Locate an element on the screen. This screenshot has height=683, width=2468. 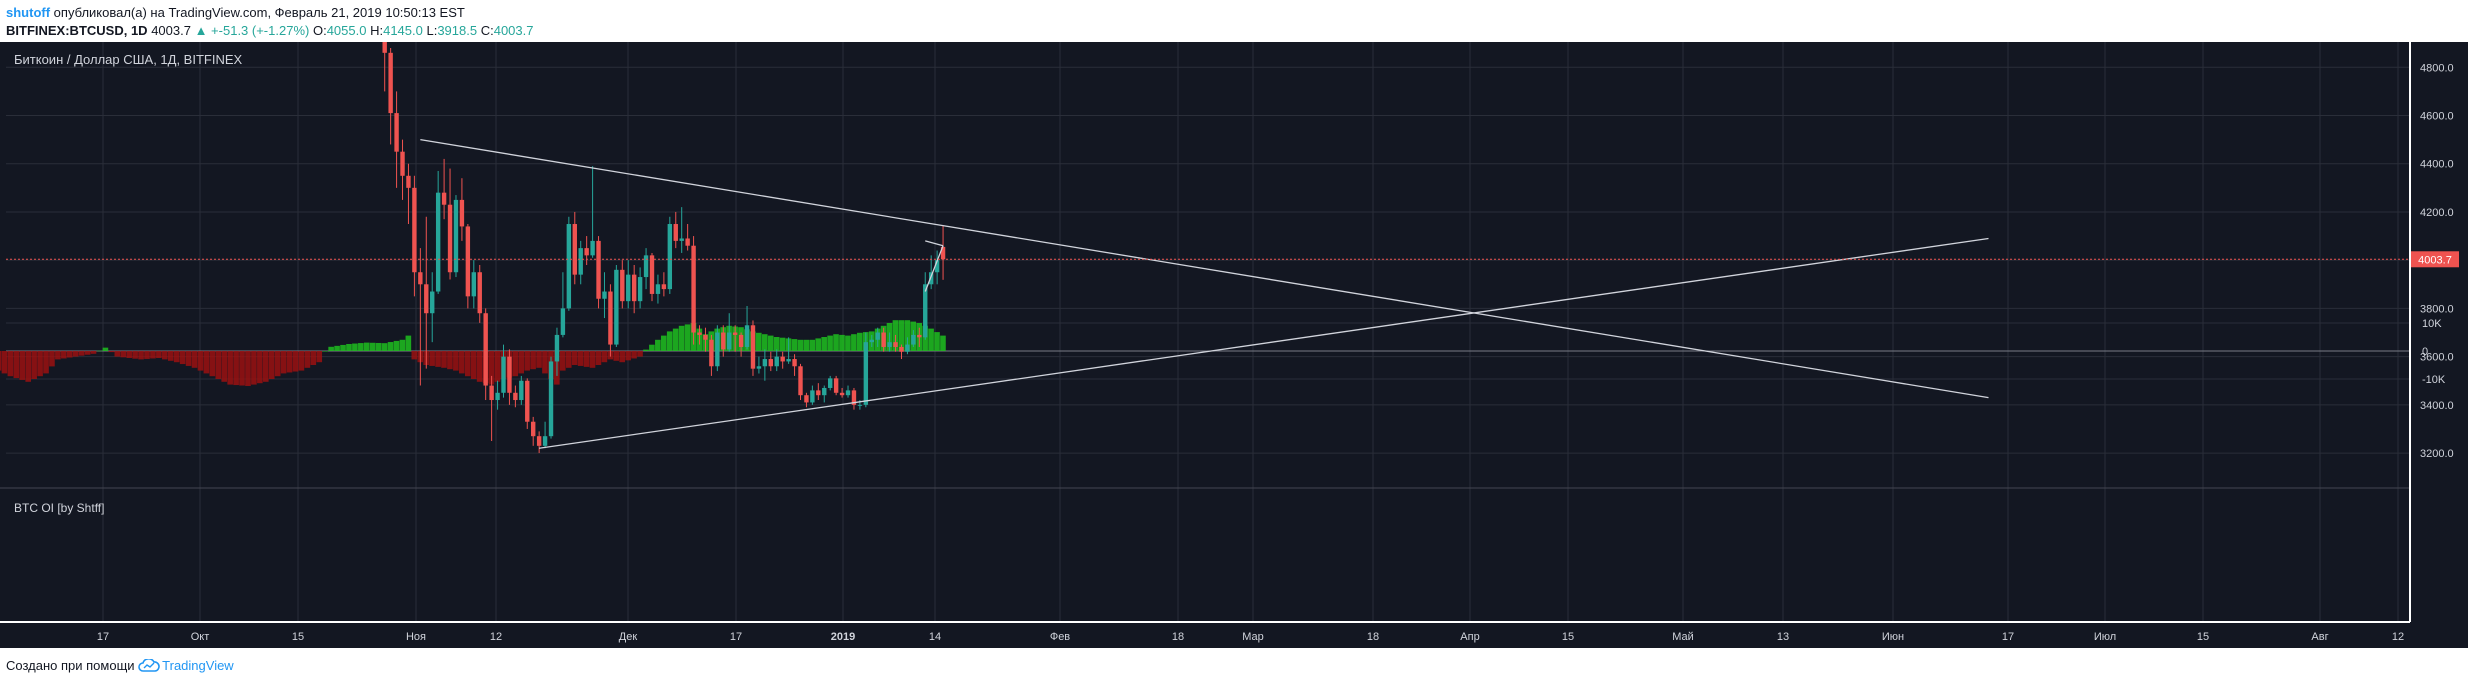
close-label: C: is located at coordinates (487, 30).